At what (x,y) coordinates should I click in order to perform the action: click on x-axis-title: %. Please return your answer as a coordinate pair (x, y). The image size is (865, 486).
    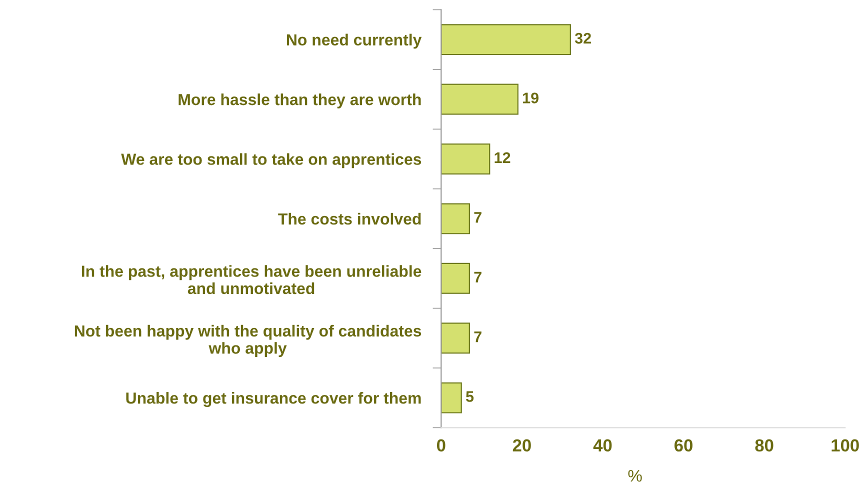
    Looking at the image, I should click on (635, 476).